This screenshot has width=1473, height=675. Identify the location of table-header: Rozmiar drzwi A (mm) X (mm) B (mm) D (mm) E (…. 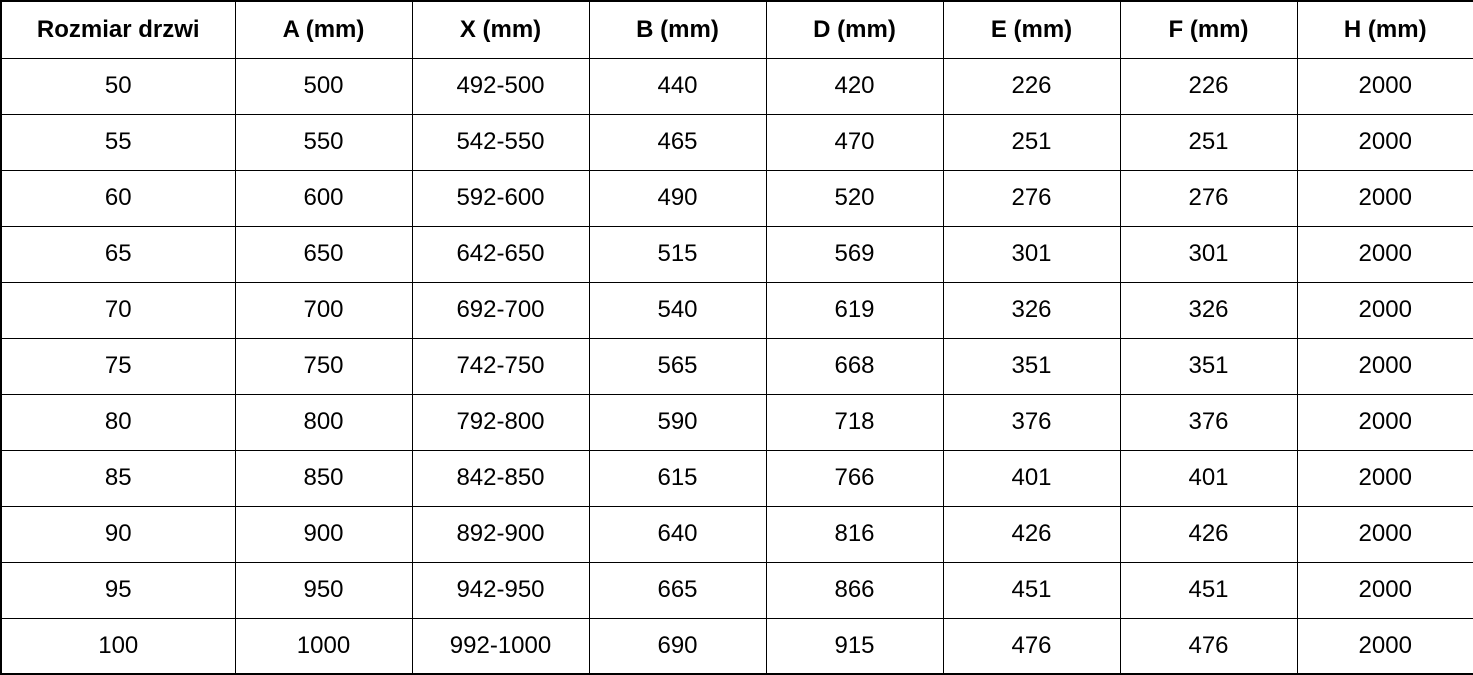
(736, 29).